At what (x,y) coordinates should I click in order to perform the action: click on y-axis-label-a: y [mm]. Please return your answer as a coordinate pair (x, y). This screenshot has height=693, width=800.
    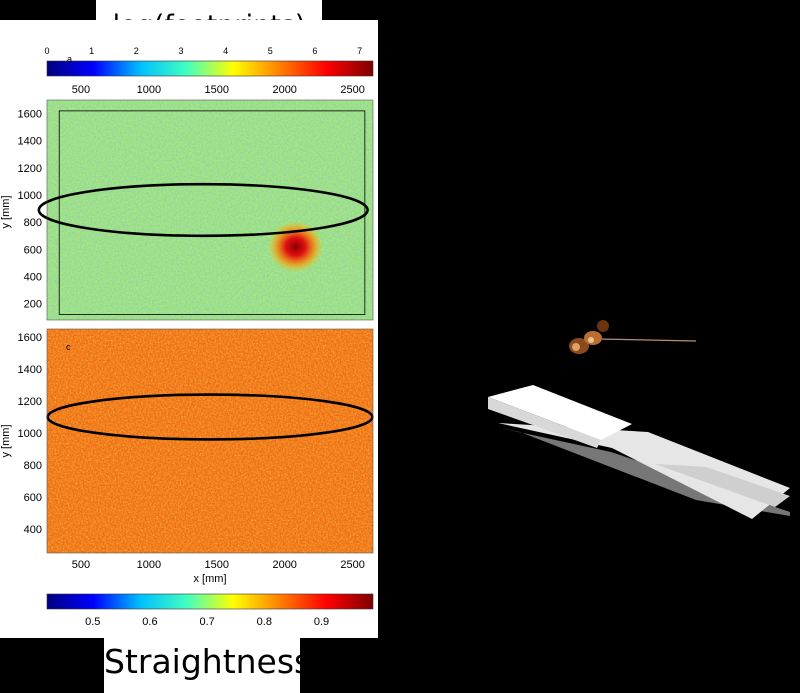
    Looking at the image, I should click on (6, 212).